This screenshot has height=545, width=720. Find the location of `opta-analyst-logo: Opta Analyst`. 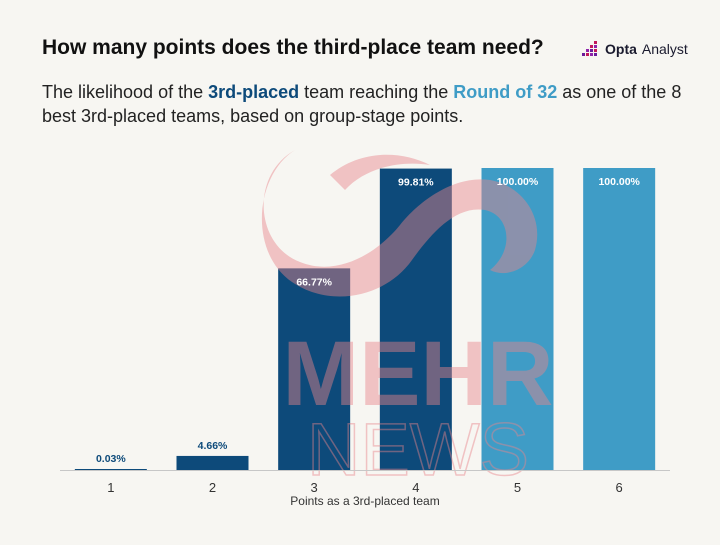

opta-analyst-logo: Opta Analyst is located at coordinates (635, 49).